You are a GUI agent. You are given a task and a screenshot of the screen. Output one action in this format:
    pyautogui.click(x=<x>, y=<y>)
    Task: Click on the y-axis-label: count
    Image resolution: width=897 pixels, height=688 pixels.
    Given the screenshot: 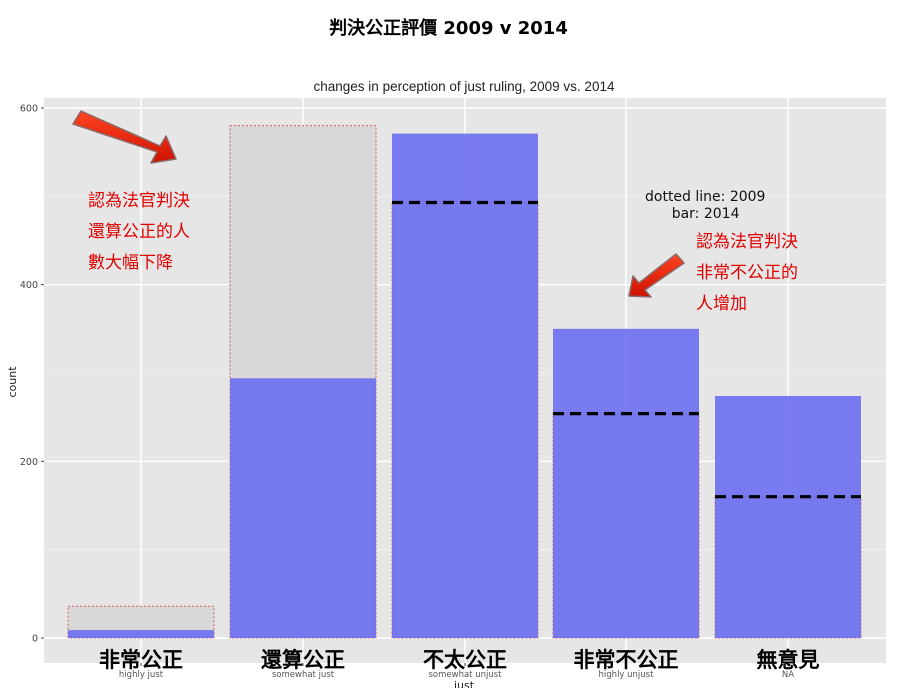 What is the action you would take?
    pyautogui.click(x=12, y=382)
    